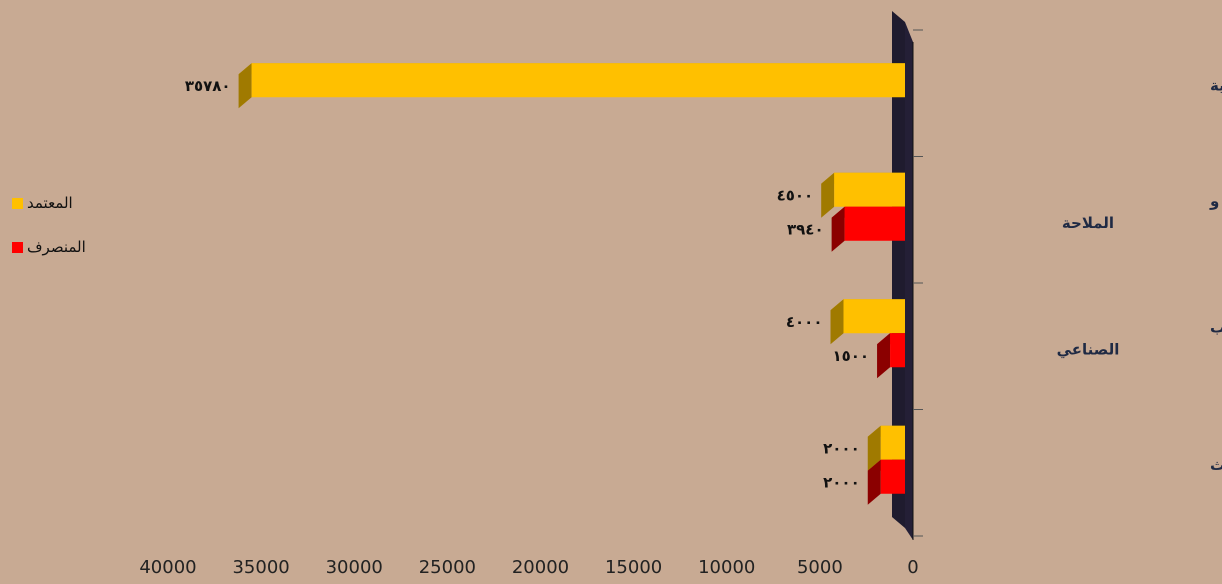  Describe the element at coordinates (1216, 85) in the screenshot. I see `category-label: قطاع التخخطيط و التنمية` at that location.